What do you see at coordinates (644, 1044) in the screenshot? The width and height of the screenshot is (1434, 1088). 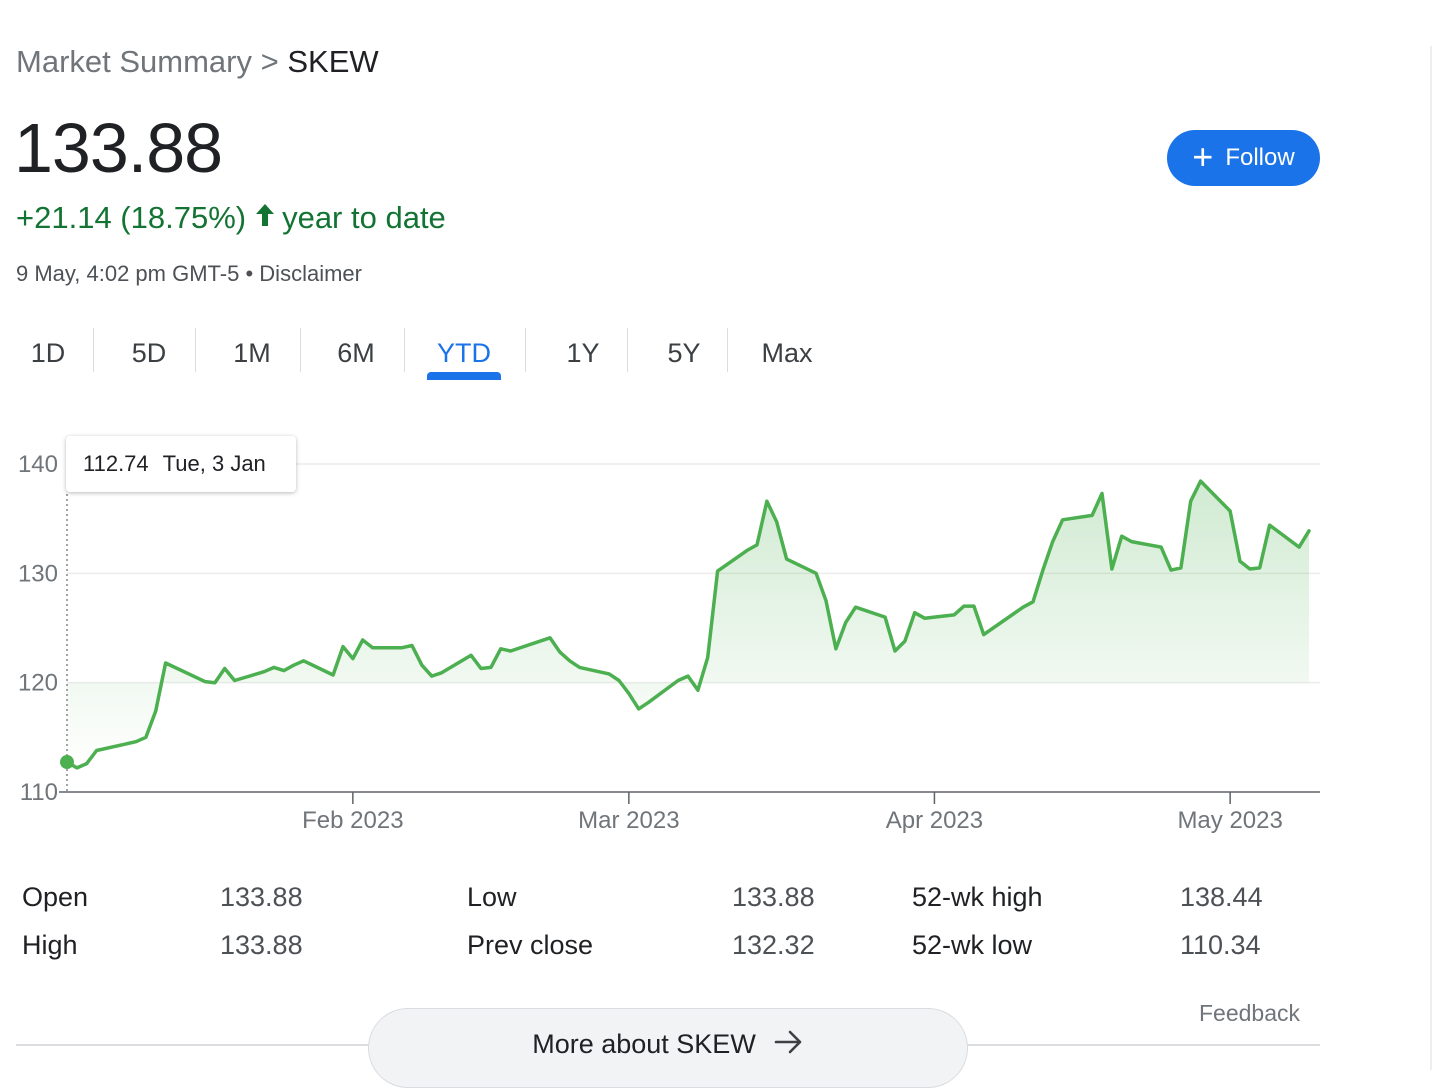 I see `more-about-label: More about SKEW` at bounding box center [644, 1044].